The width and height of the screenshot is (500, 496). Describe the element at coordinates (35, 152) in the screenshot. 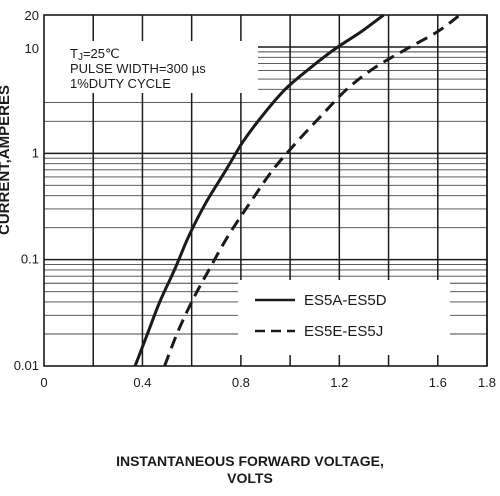

I see `y-tick-label: 1` at that location.